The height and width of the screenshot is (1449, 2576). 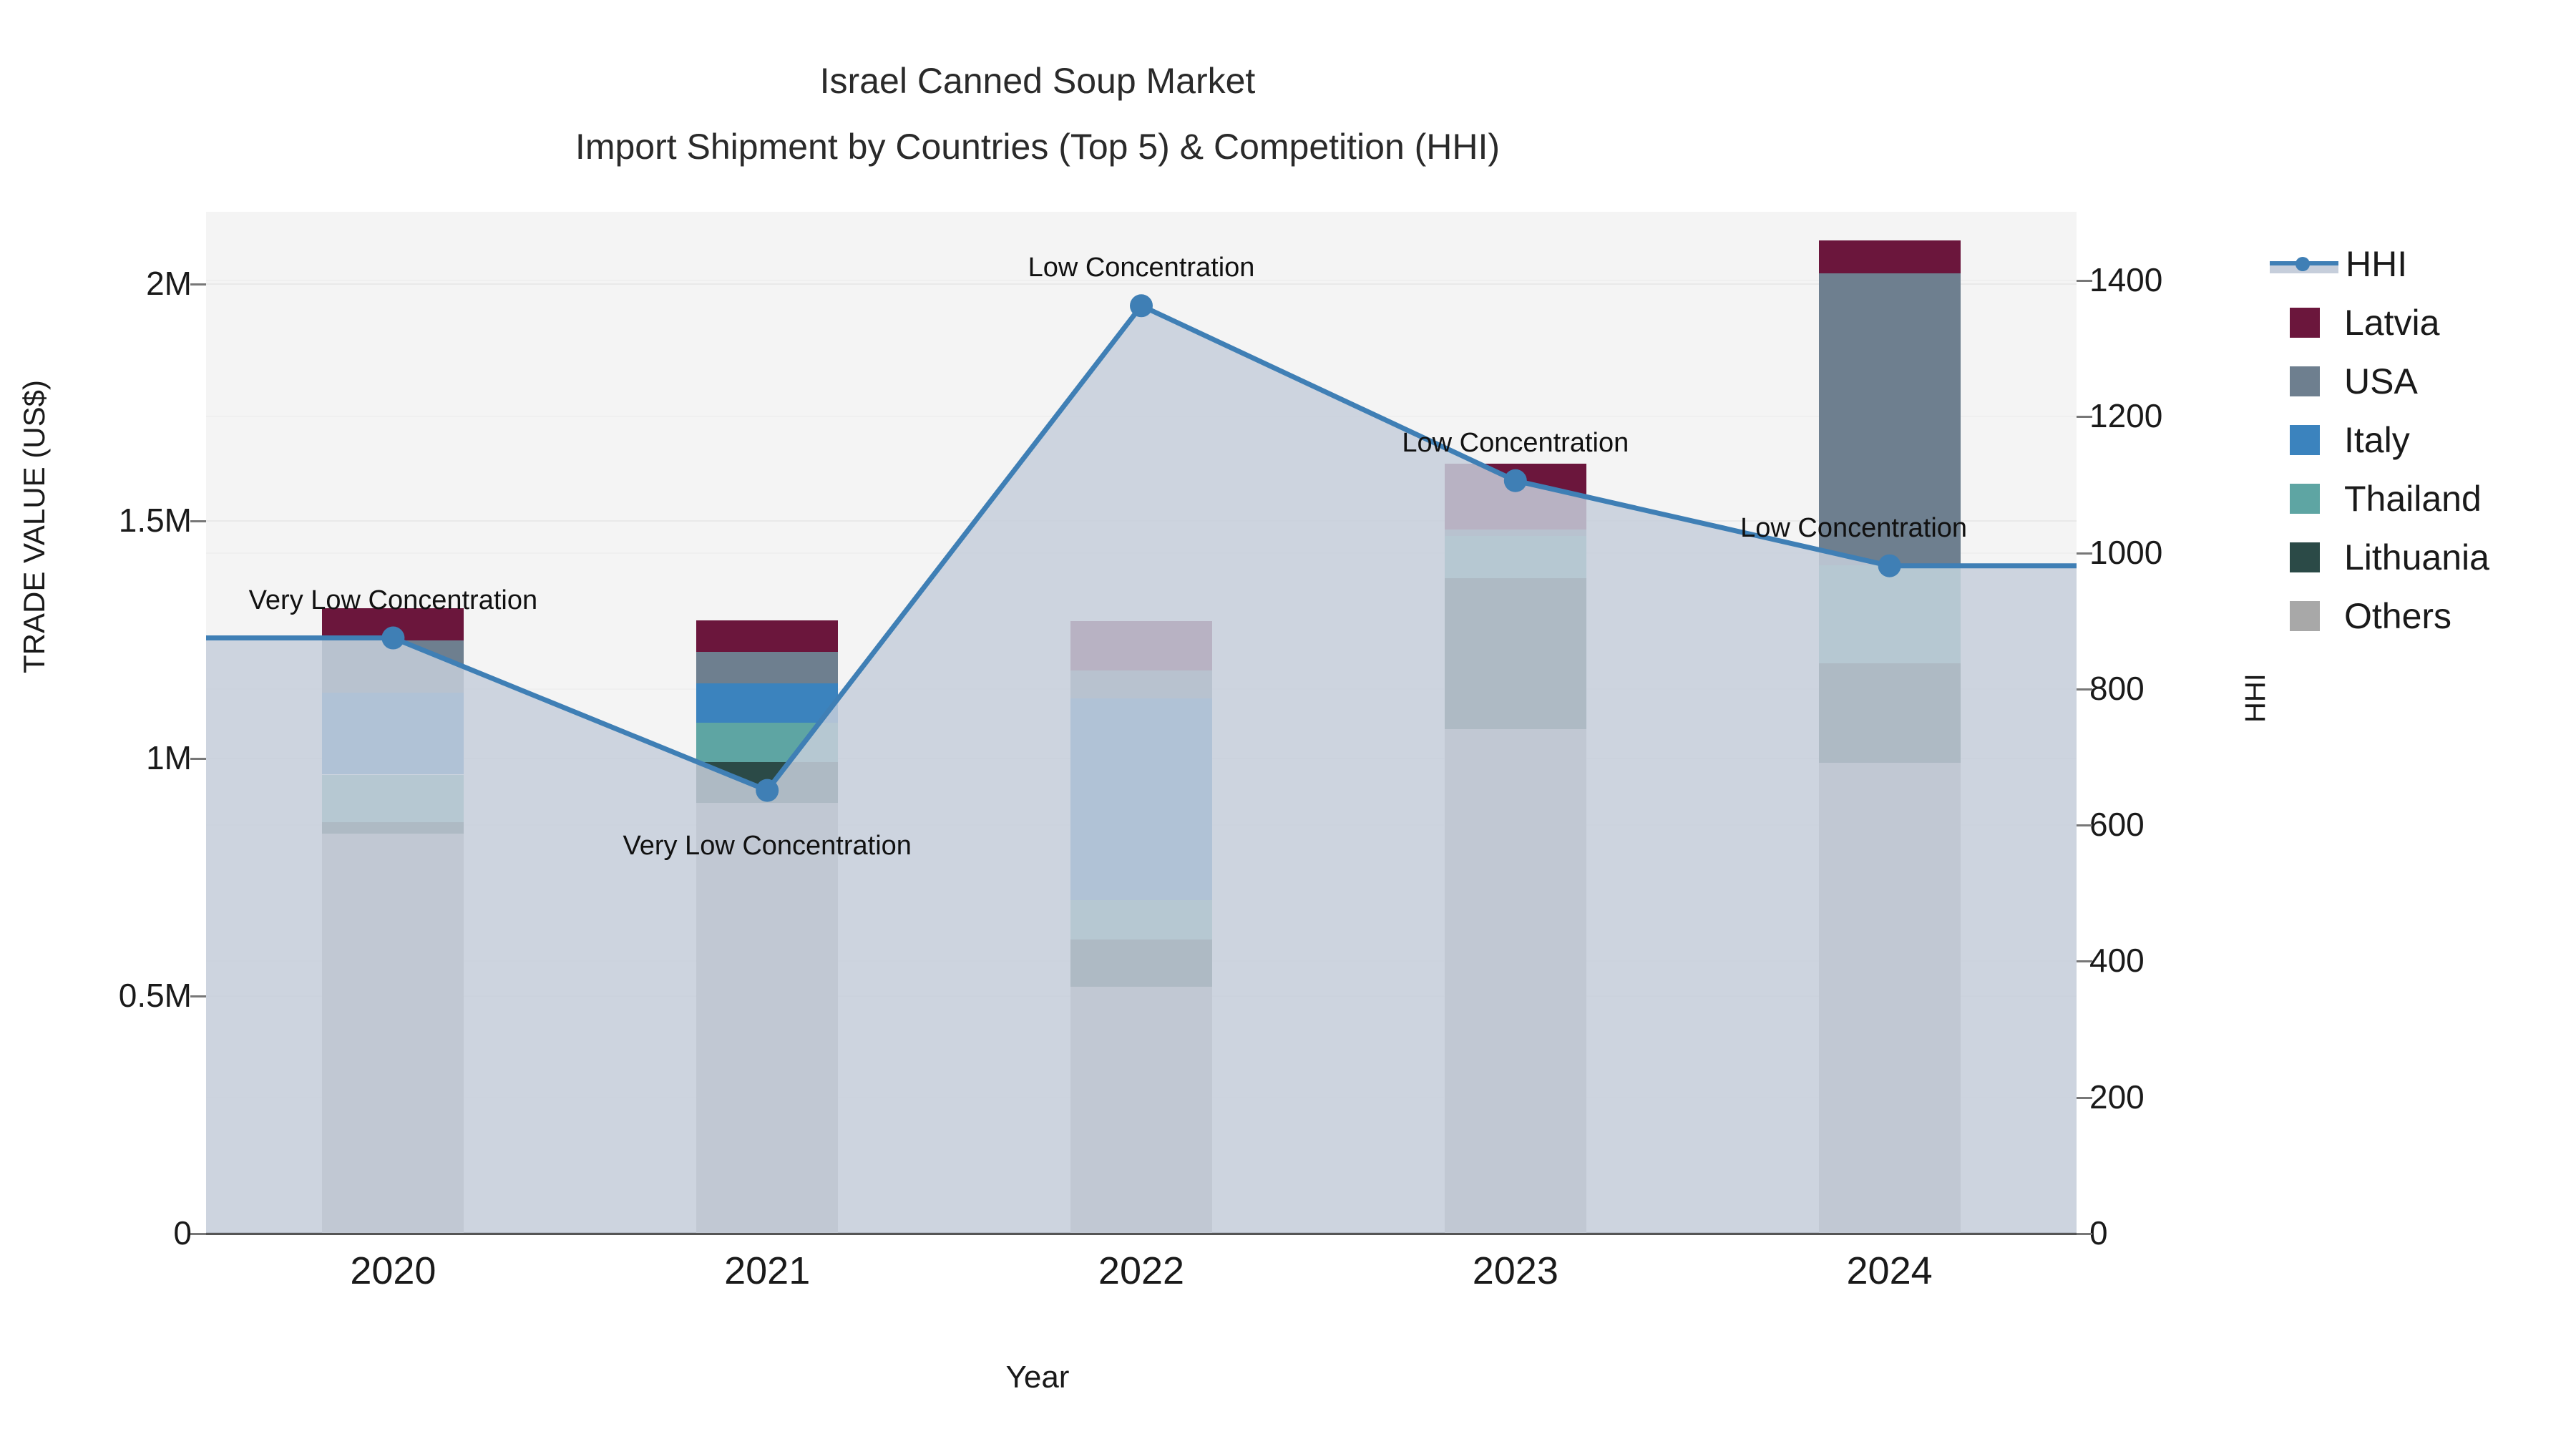 I want to click on legend: HHI Latvia USA Italy Thailand Lithuania Others, so click(x=2420, y=440).